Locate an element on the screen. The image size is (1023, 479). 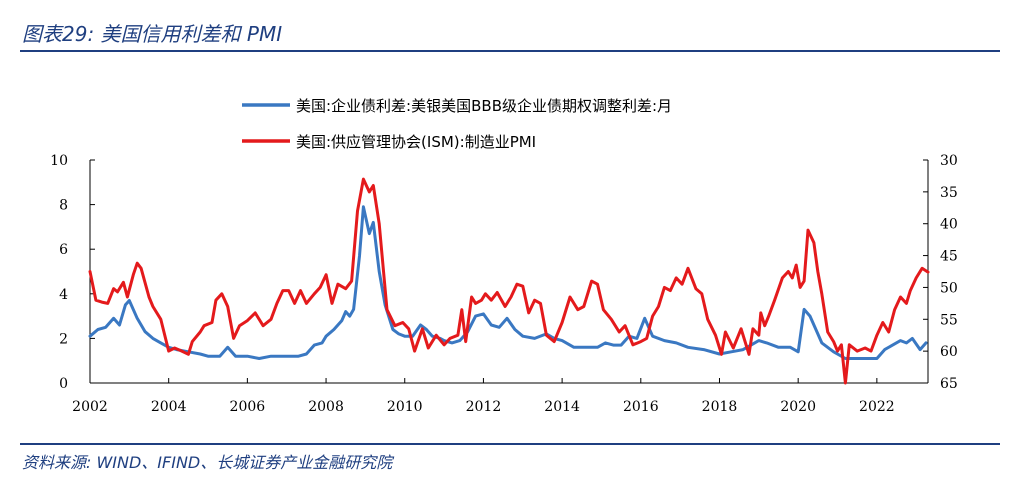
right-tick-label: 45 is located at coordinates (949, 257).